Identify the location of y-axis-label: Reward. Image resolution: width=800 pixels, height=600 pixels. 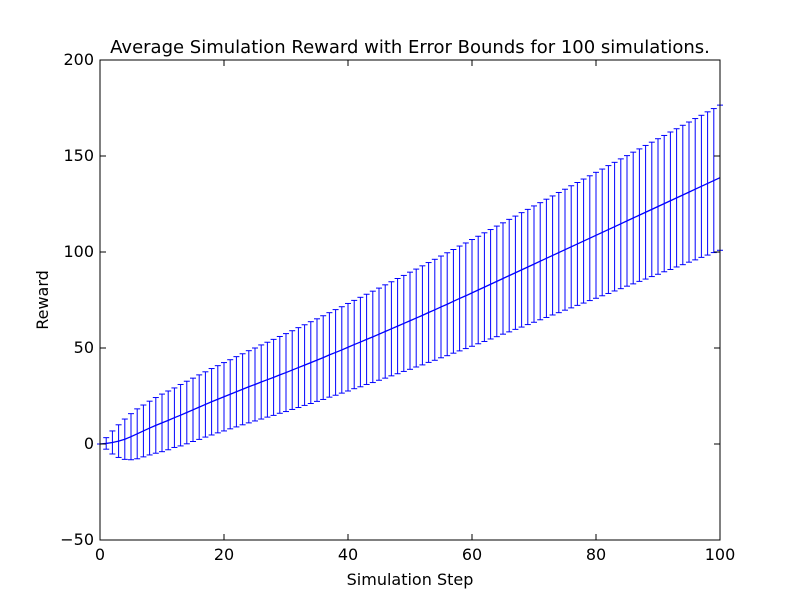
(42, 300).